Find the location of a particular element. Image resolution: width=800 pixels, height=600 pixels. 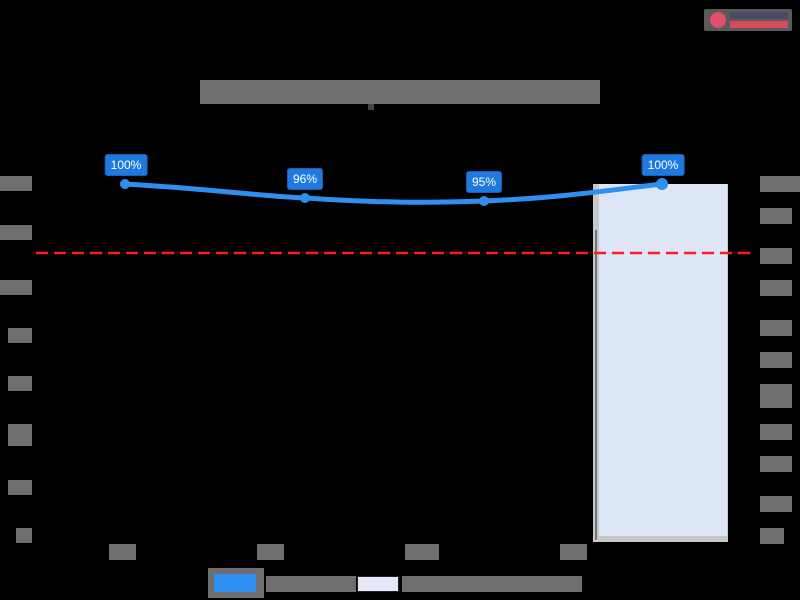

logo-text-bottom is located at coordinates (759, 24).